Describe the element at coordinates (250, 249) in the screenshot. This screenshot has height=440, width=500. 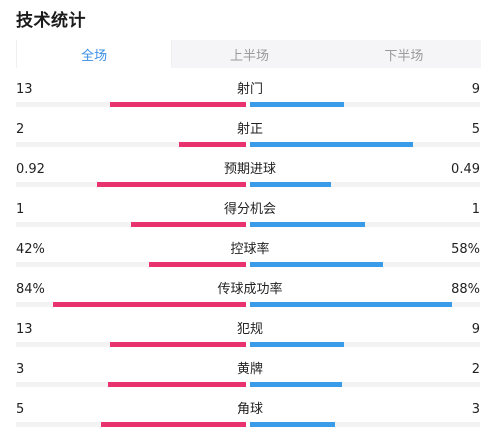
I see `stat-label: 控球率` at that location.